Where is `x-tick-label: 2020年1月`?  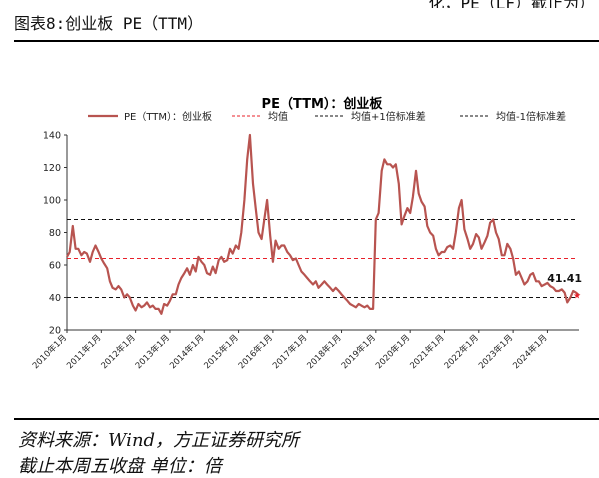 x-tick-label: 2020年1月 is located at coordinates (392, 351).